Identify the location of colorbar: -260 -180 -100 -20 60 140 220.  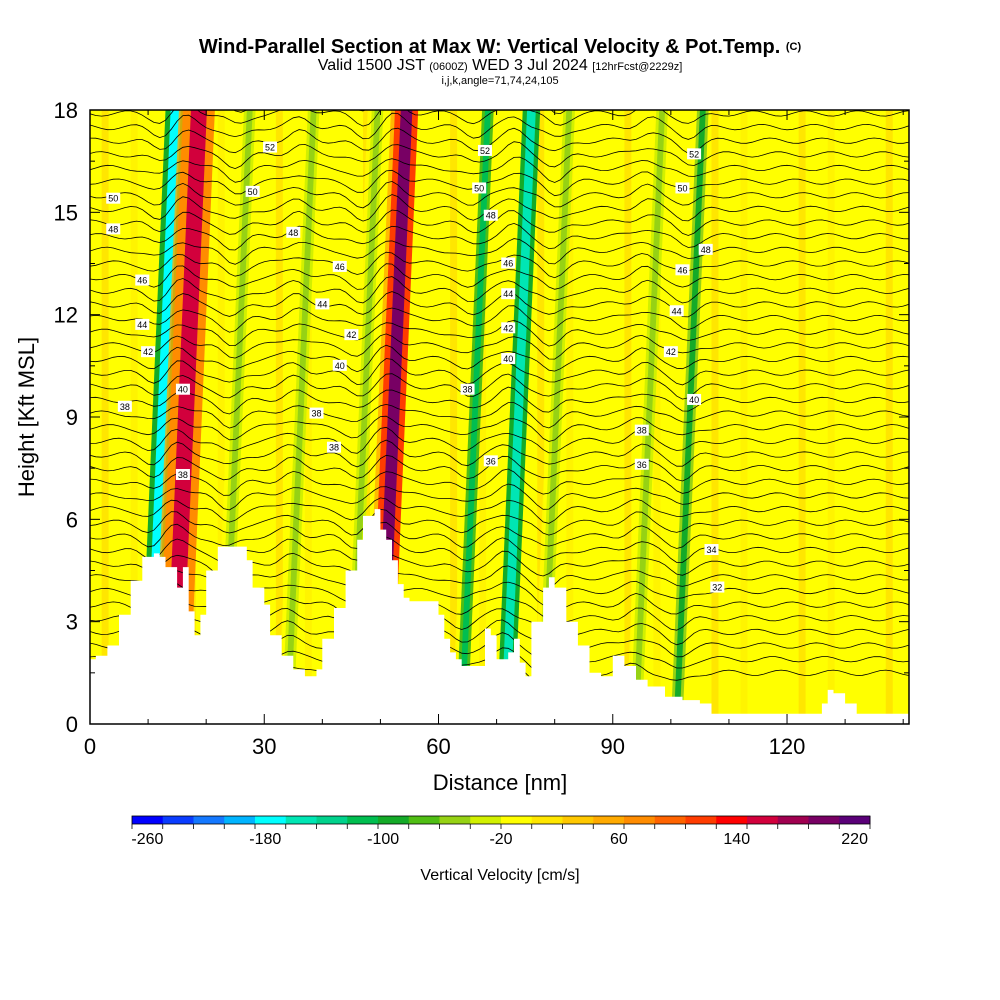
(501, 831).